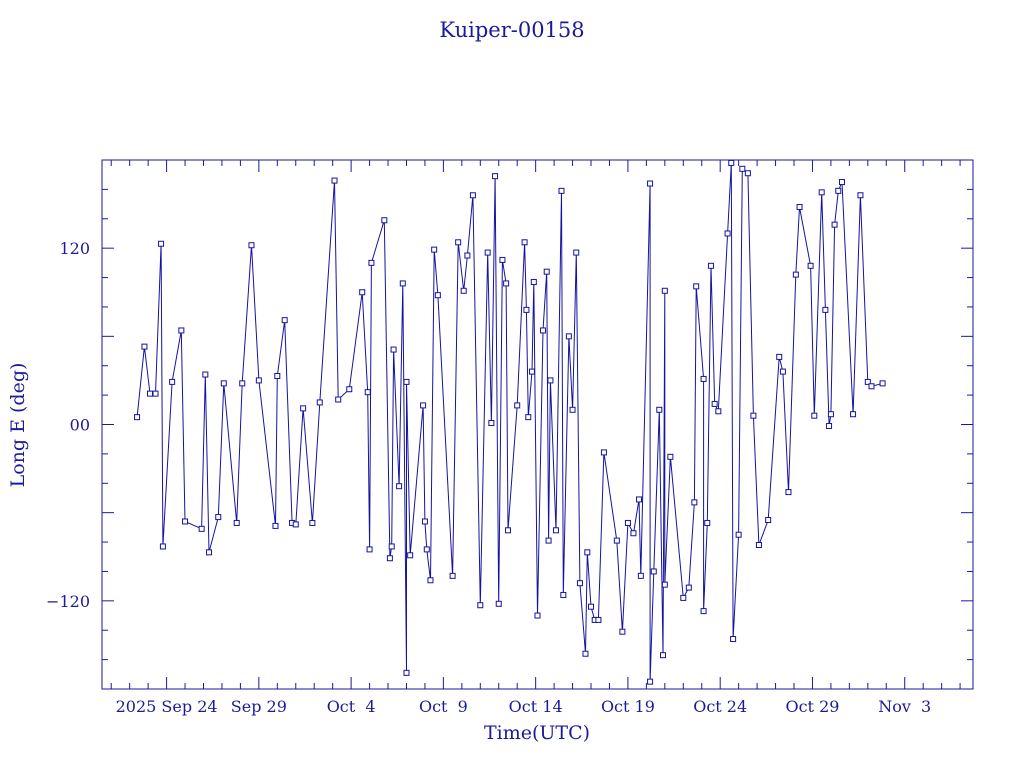  What do you see at coordinates (74, 248) in the screenshot?
I see `y-tick-label: 120` at bounding box center [74, 248].